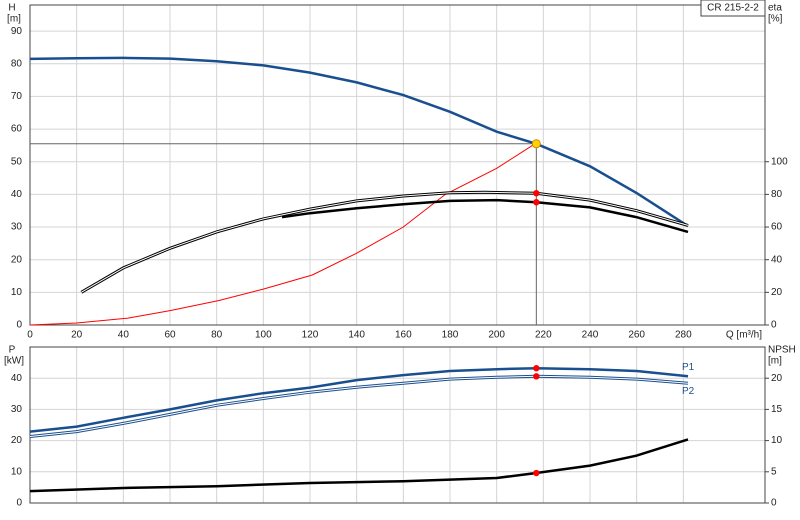  I want to click on series-label: P1, so click(688, 367).